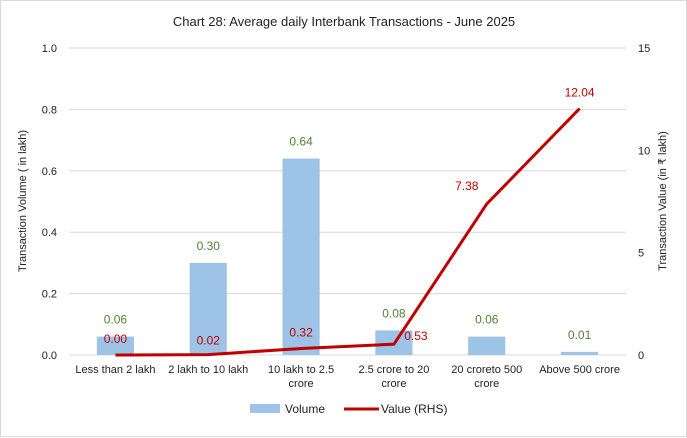  Describe the element at coordinates (49, 110) in the screenshot. I see `y-tick-label: 0.8` at that location.